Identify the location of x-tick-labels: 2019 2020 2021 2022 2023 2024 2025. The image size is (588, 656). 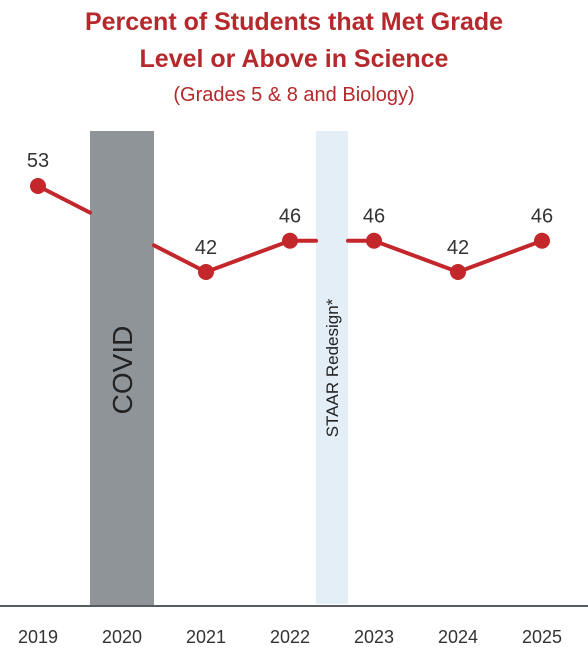
(290, 637).